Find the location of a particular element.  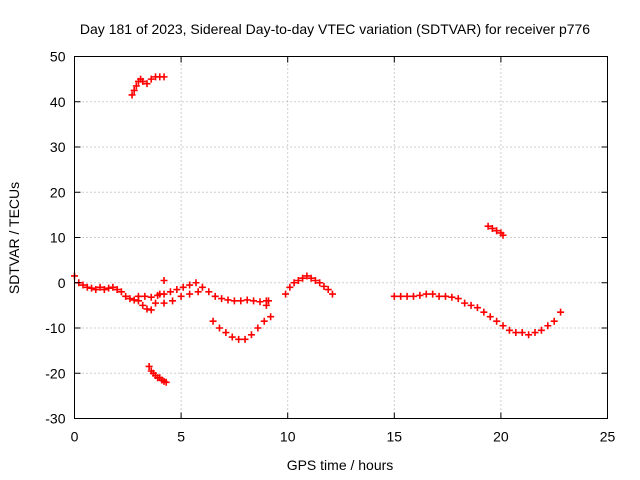

y-tick-label: 40 is located at coordinates (58, 102).